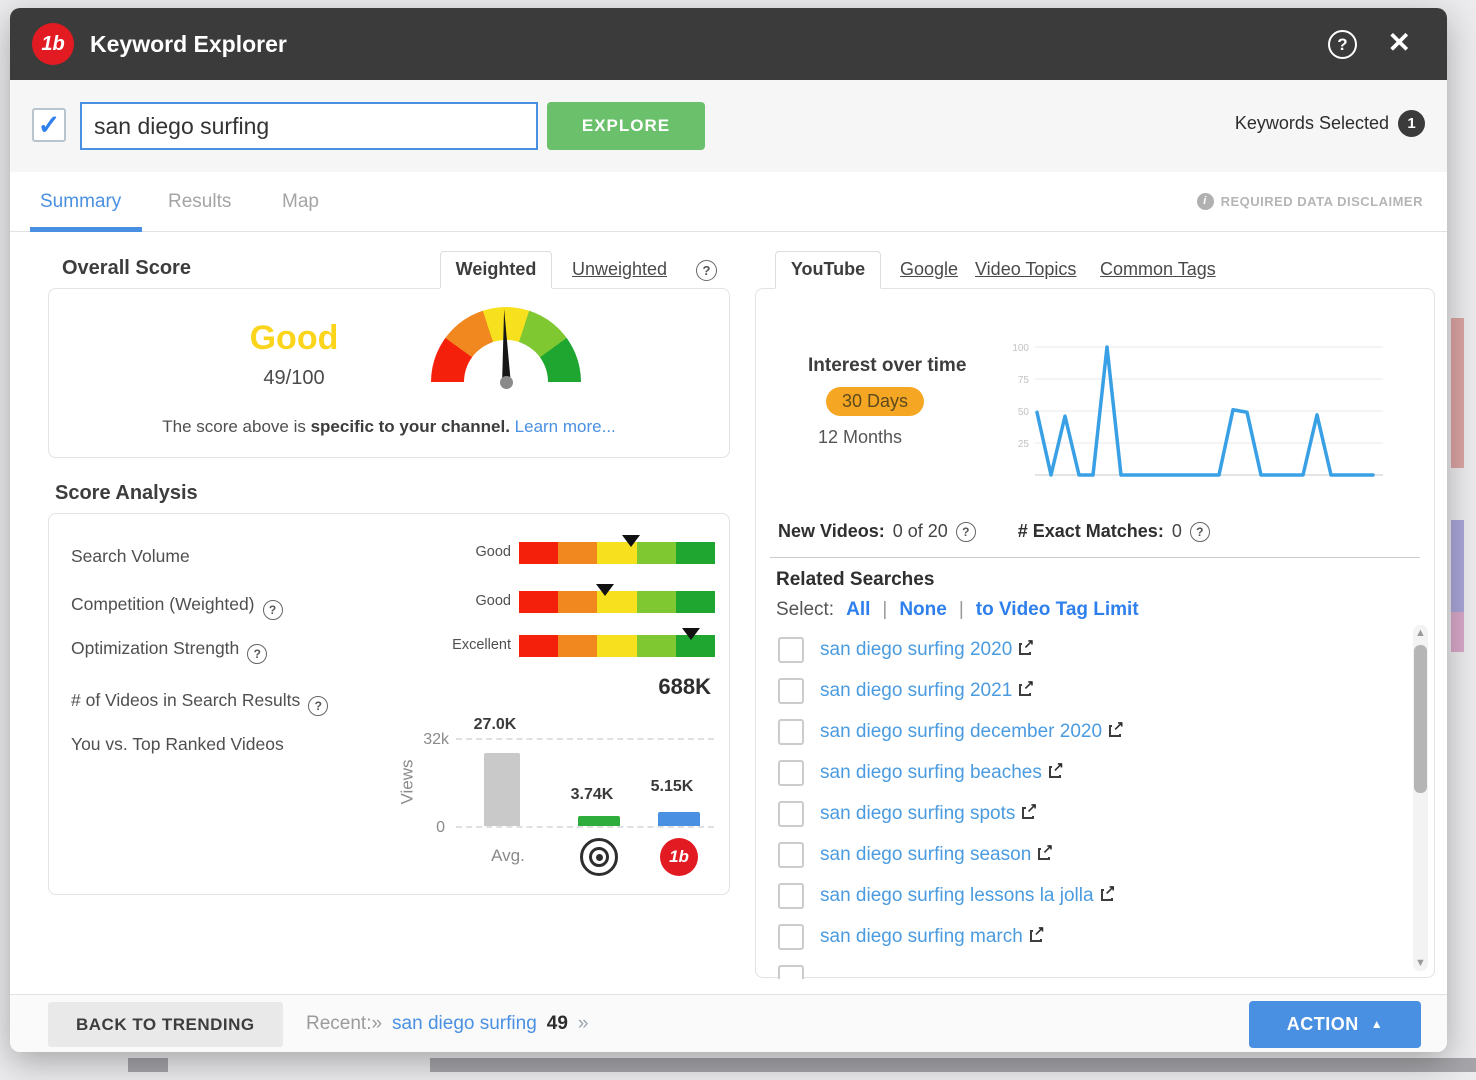  What do you see at coordinates (1066, 774) in the screenshot?
I see `related-search-row: san diego surfing beaches ↗` at bounding box center [1066, 774].